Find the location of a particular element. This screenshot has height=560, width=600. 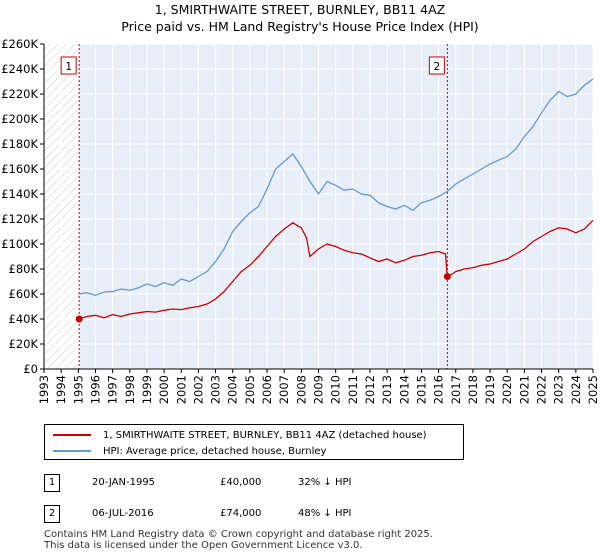

y-tick-label: £0 is located at coordinates (30, 369).